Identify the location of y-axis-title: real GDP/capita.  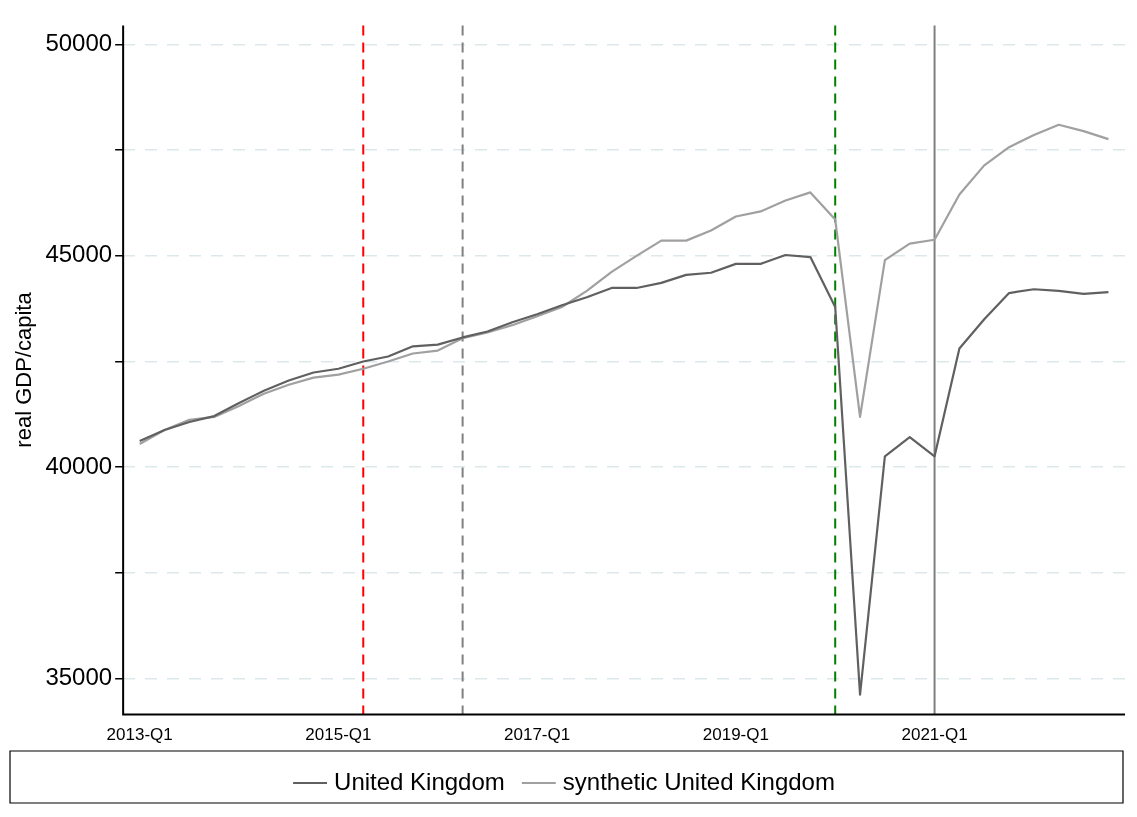
(24, 369).